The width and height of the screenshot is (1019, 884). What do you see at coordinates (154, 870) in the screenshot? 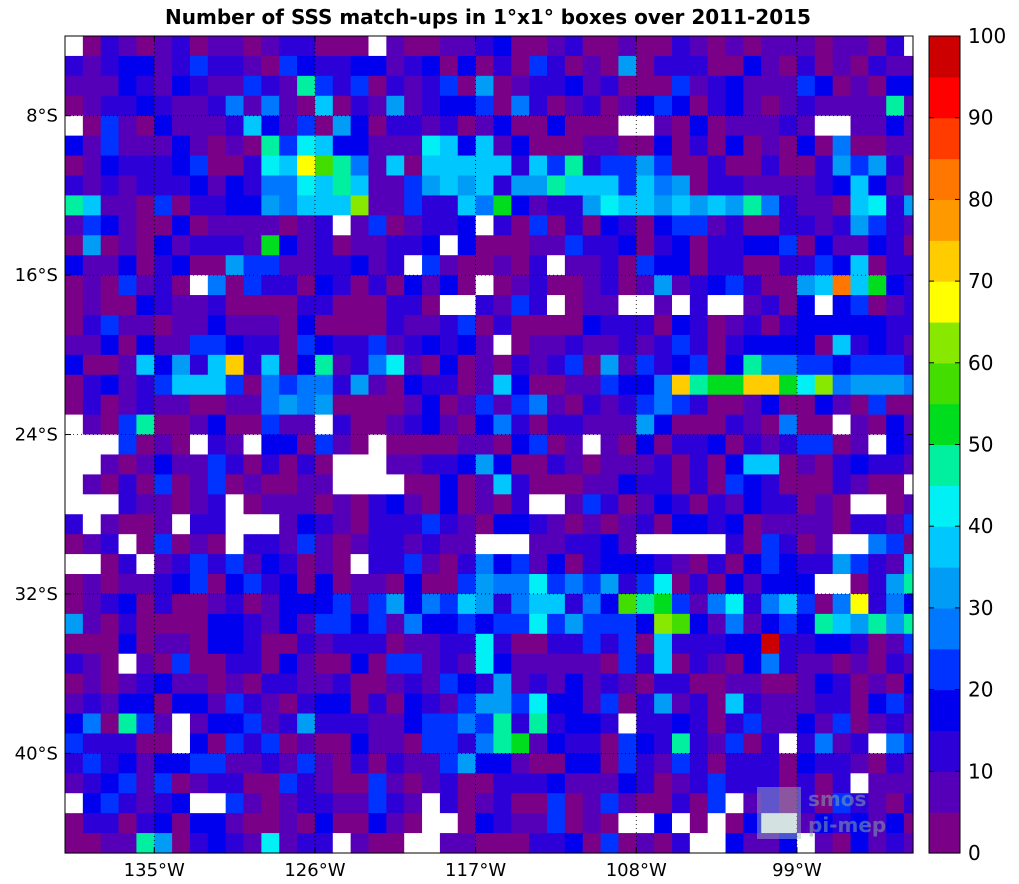
I see `x-tick-label: 135°W` at bounding box center [154, 870].